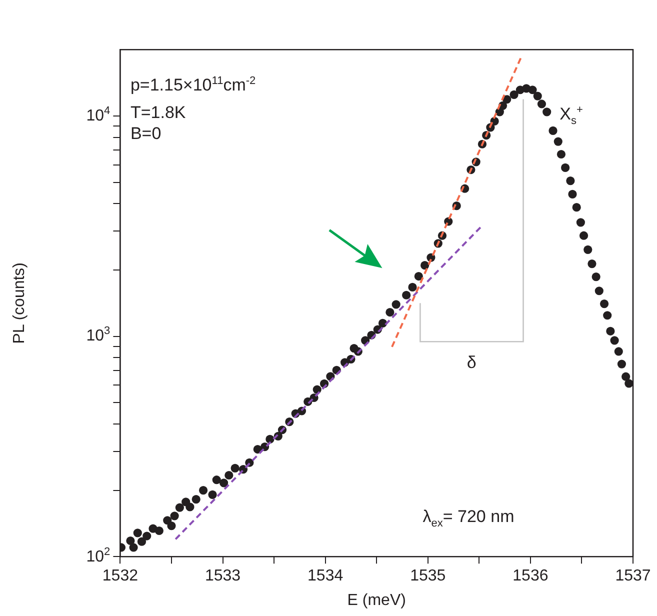  Describe the element at coordinates (158, 112) in the screenshot. I see `annotation: T=1.8K` at that location.